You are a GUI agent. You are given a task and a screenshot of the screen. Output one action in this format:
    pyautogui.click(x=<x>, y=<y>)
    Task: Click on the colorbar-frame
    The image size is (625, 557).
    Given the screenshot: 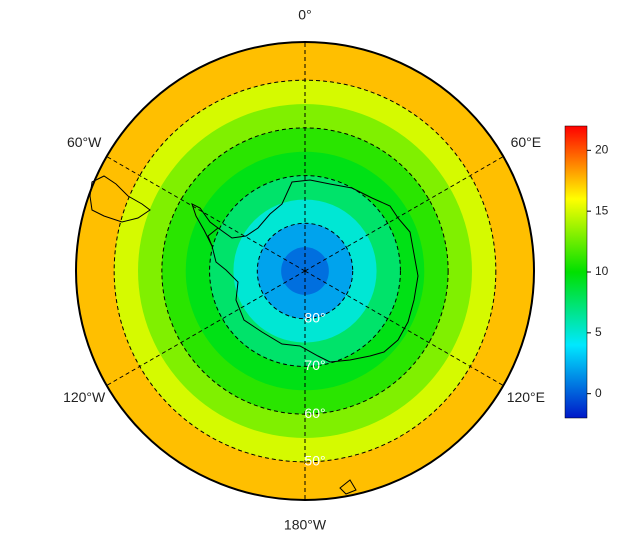 What is the action you would take?
    pyautogui.click(x=576, y=272)
    